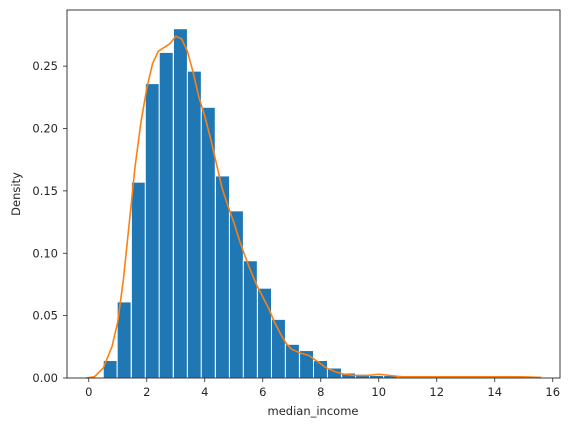 This screenshot has height=428, width=570. What do you see at coordinates (88, 392) in the screenshot?
I see `x-tick-label: 0` at bounding box center [88, 392].